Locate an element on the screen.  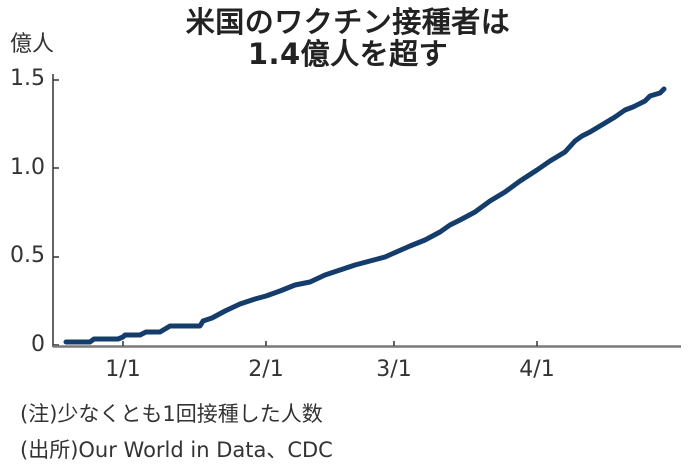
y-tick-label-0: 0 is located at coordinates (38, 344).